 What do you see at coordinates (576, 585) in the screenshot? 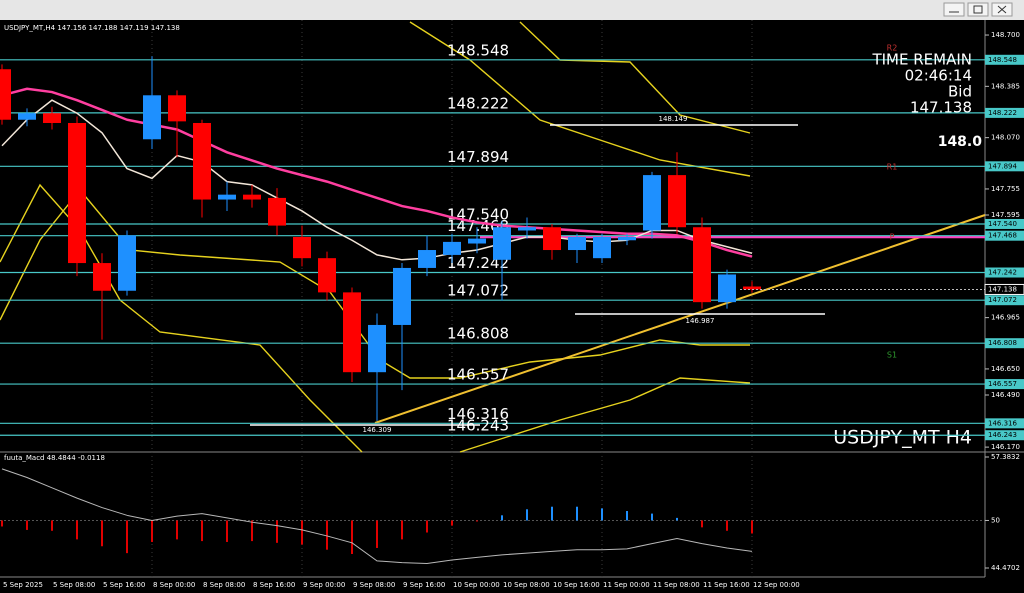
I see `x-tick-label: 10 Sep 16:00` at bounding box center [576, 585].